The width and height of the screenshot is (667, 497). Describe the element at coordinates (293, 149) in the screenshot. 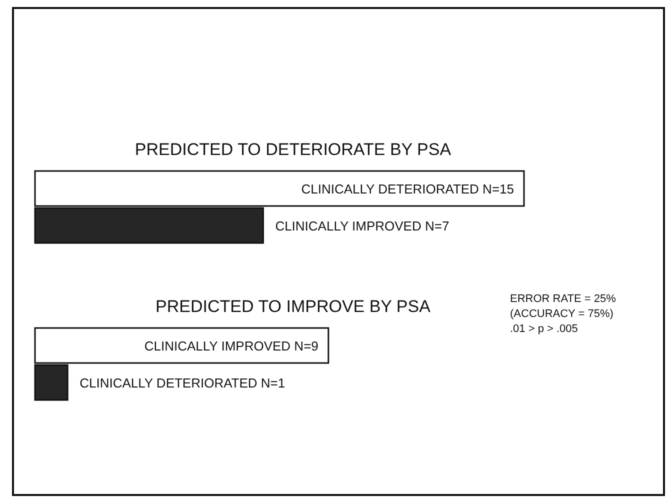

I see `annotation: PREDICTED TO DETERIORATE BY PSA` at that location.